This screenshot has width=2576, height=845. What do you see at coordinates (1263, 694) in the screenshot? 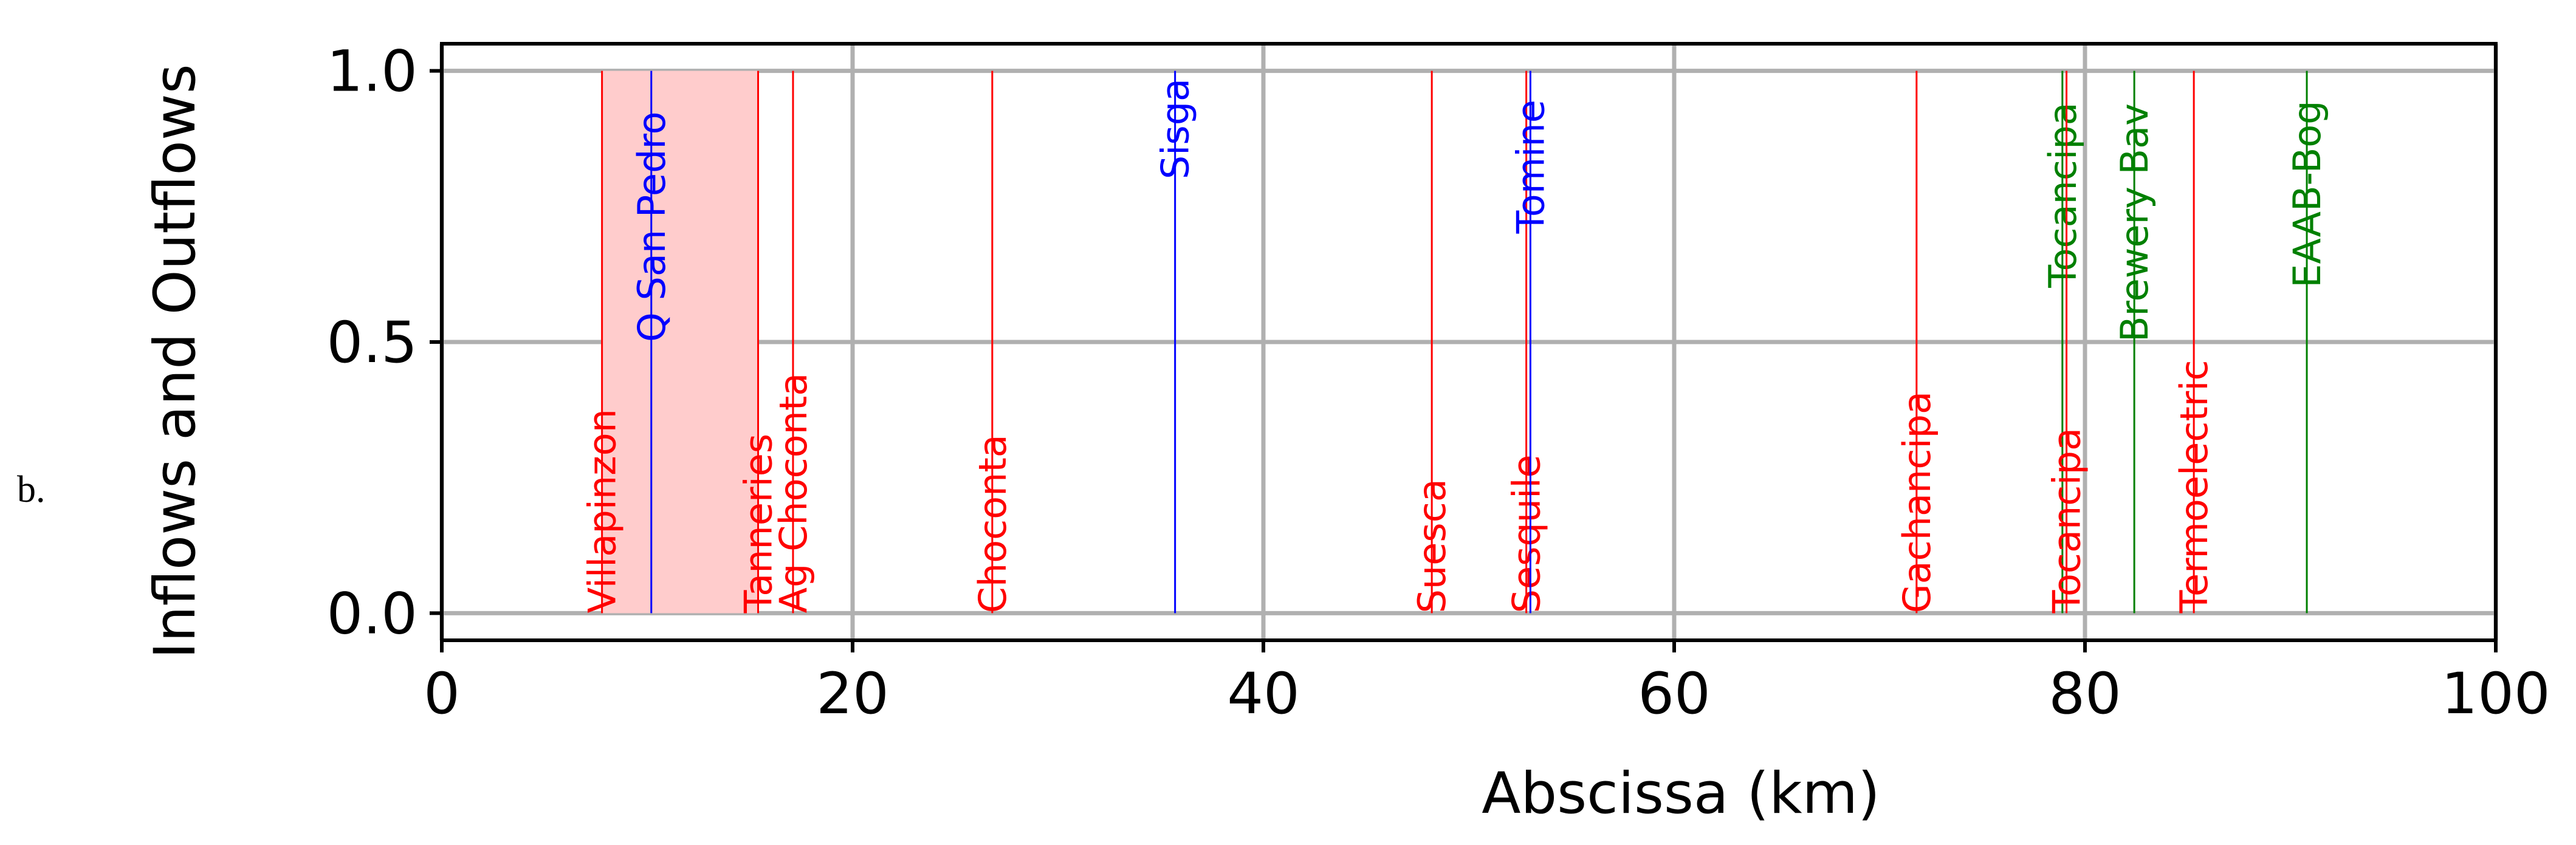
I see `x-tick-label: 40` at bounding box center [1263, 694].